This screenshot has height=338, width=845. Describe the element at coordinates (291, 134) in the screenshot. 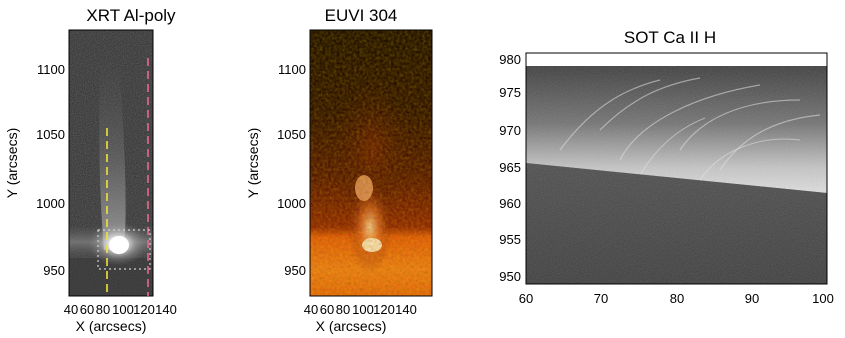

I see `euvi-ytick: 1050` at that location.